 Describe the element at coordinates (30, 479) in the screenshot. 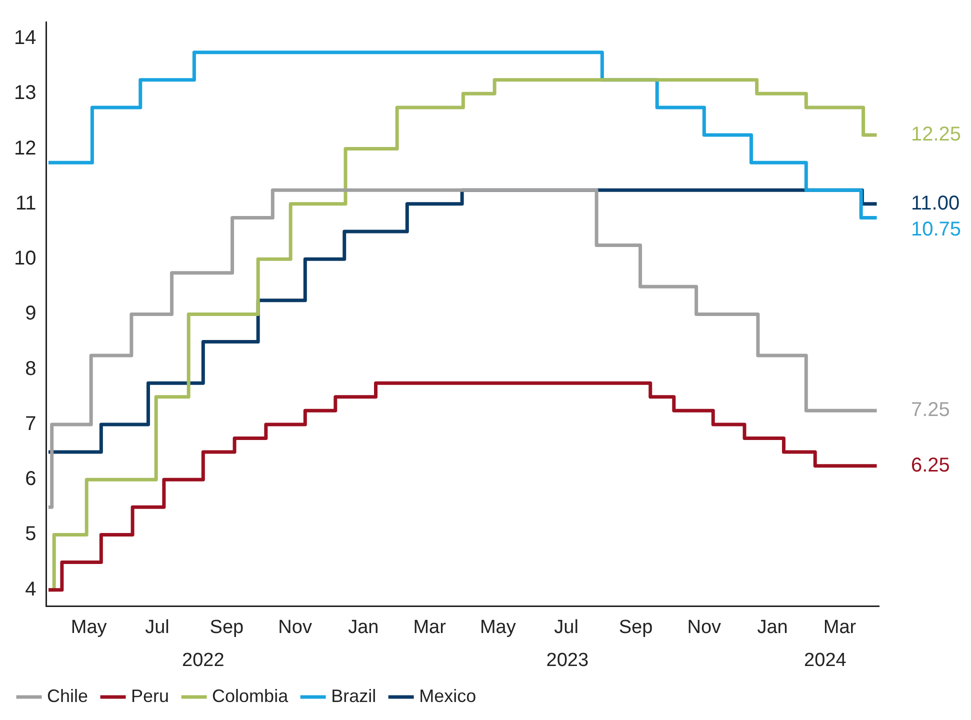

I see `y-tick-label: 6` at that location.